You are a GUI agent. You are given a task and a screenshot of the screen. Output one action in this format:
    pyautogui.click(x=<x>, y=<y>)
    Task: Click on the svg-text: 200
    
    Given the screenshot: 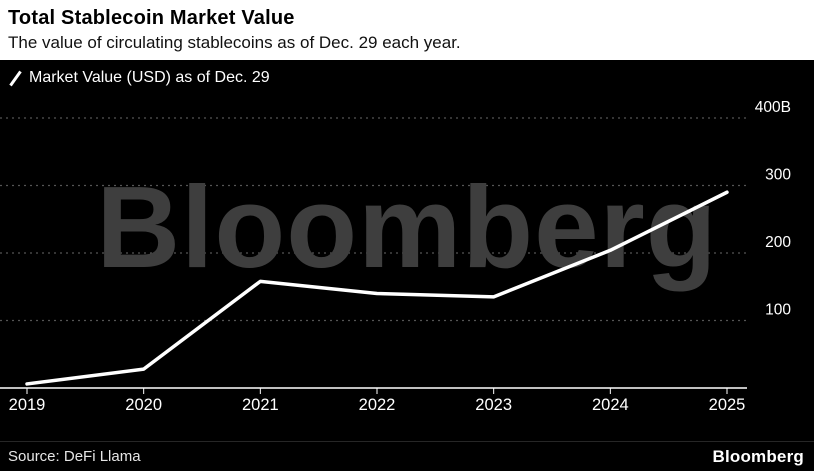 What is the action you would take?
    pyautogui.click(x=778, y=242)
    